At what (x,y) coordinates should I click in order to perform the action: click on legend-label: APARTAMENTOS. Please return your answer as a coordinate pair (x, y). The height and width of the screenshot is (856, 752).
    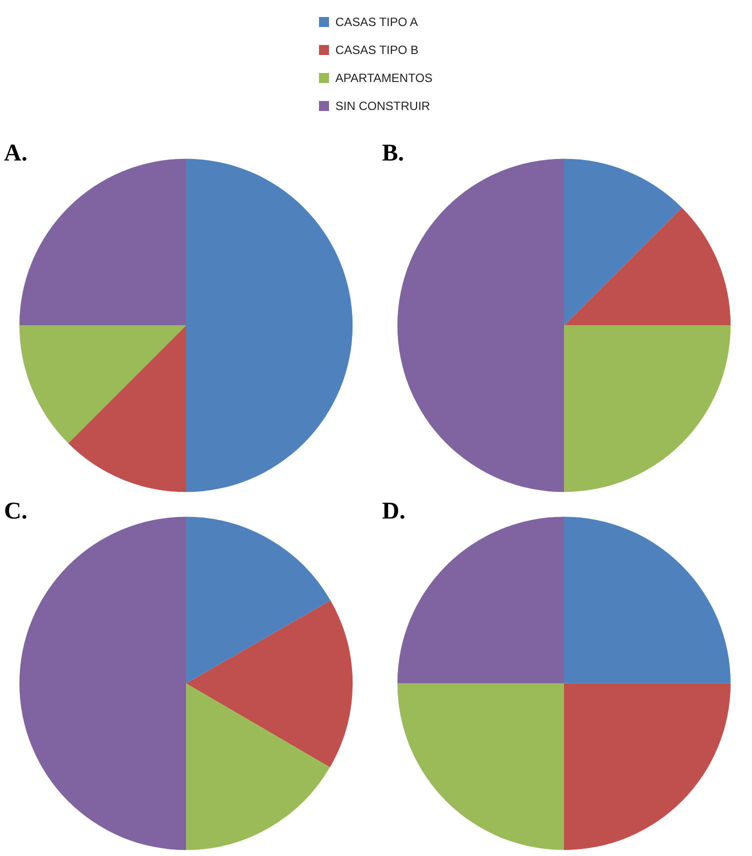
    Looking at the image, I should click on (384, 78).